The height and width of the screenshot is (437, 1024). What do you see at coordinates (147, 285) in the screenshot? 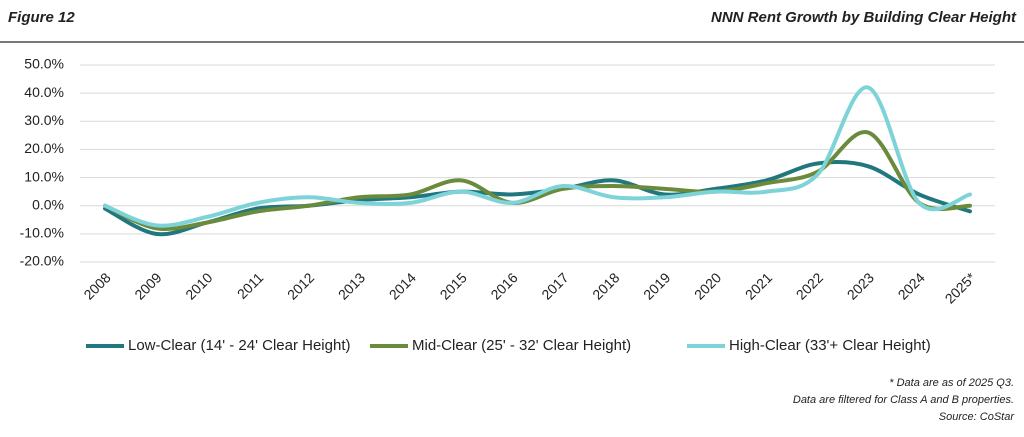
I see `x-tick-label: 2009` at bounding box center [147, 285].